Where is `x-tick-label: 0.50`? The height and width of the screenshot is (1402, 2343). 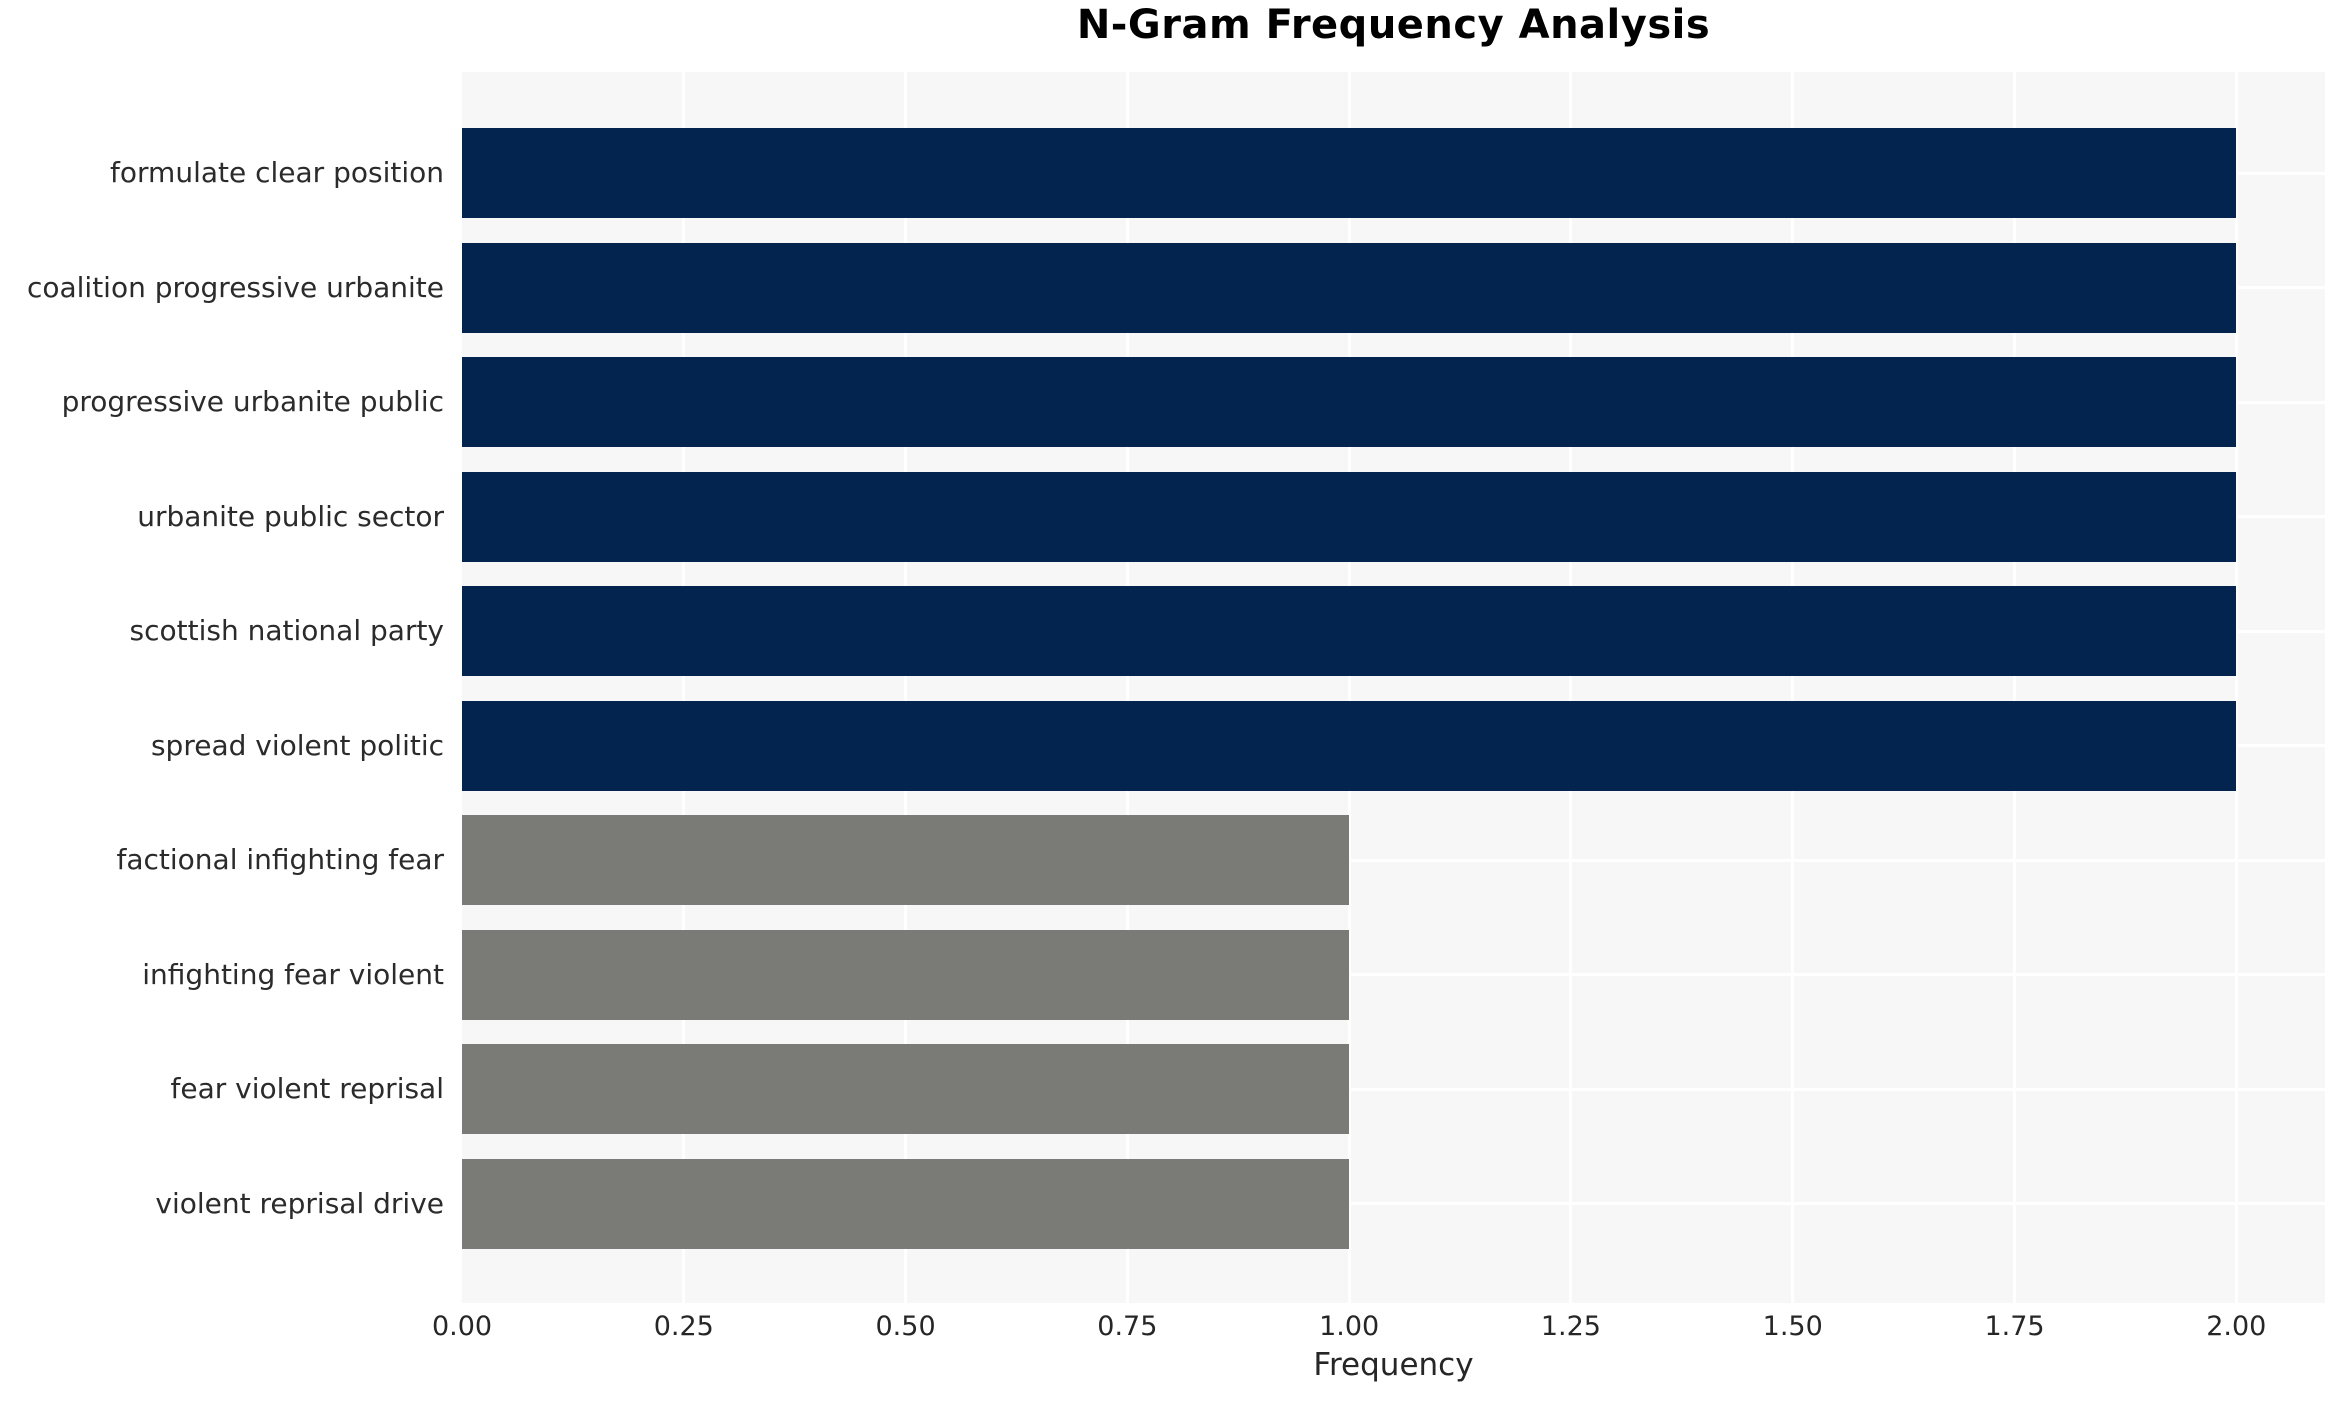 x-tick-label: 0.50 is located at coordinates (905, 1326).